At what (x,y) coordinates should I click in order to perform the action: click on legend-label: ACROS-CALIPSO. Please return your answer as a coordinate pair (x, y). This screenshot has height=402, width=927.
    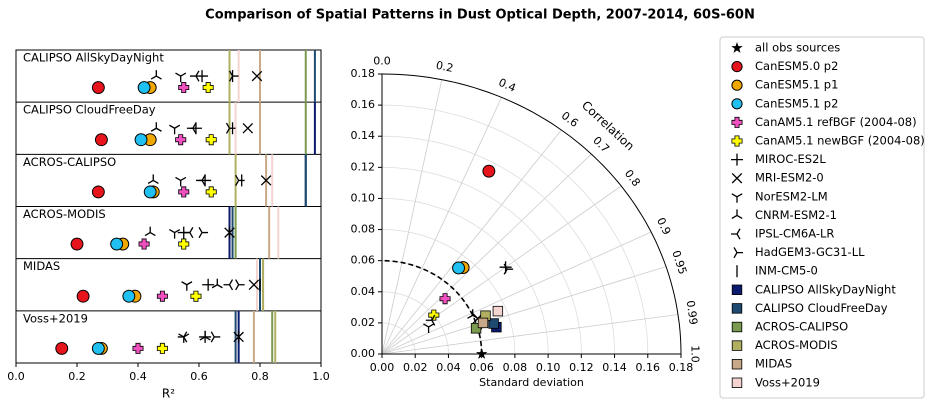
    Looking at the image, I should click on (801, 327).